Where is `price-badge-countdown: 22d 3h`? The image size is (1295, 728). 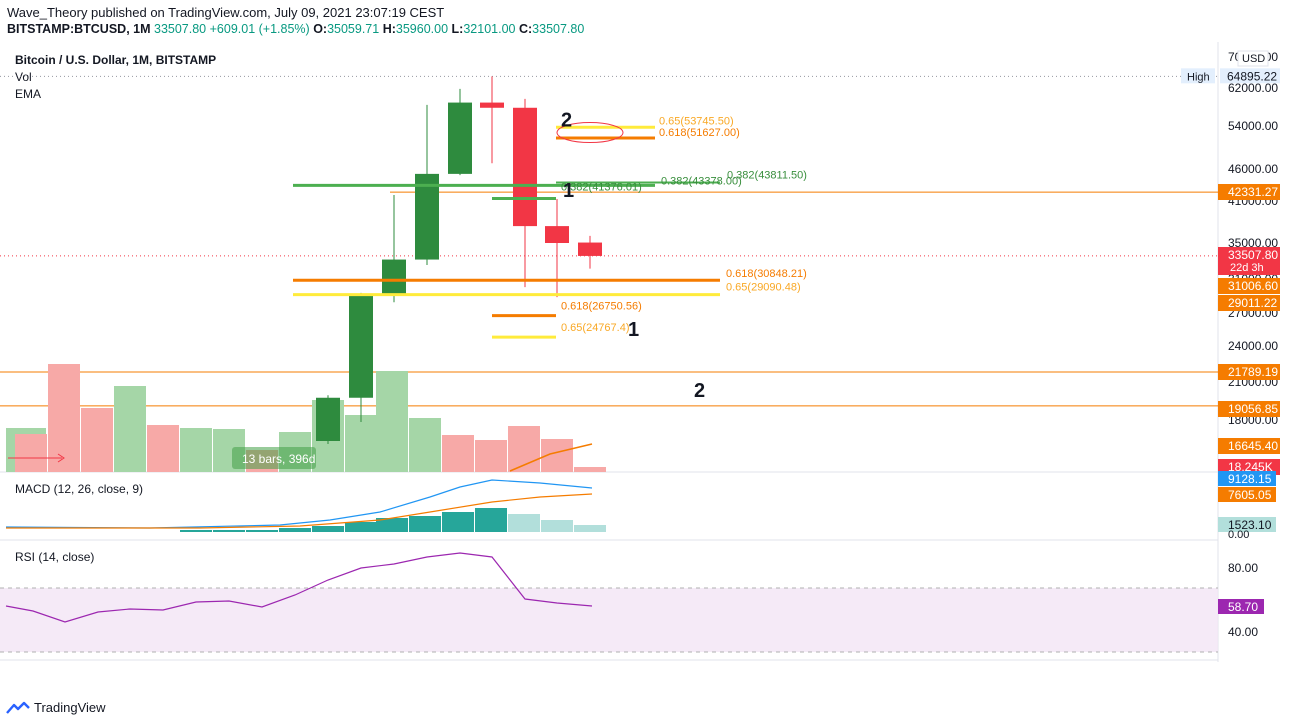
price-badge-countdown: 22d 3h is located at coordinates (1247, 268).